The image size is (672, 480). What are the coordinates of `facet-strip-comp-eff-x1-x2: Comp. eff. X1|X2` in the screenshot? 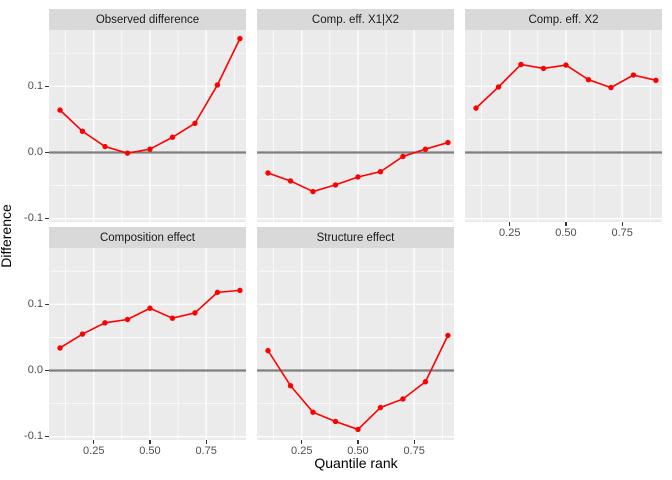 It's located at (355, 19).